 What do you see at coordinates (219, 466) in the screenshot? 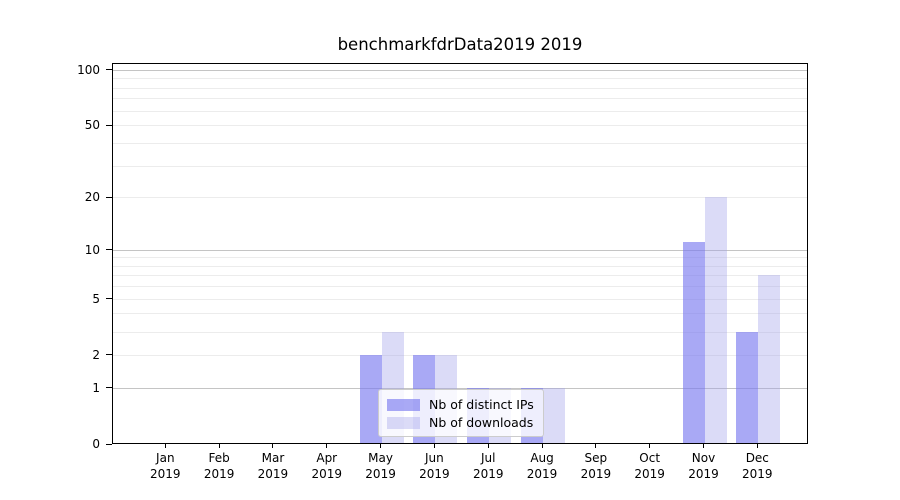
I see `x-tick-label: Feb 2019` at bounding box center [219, 466].